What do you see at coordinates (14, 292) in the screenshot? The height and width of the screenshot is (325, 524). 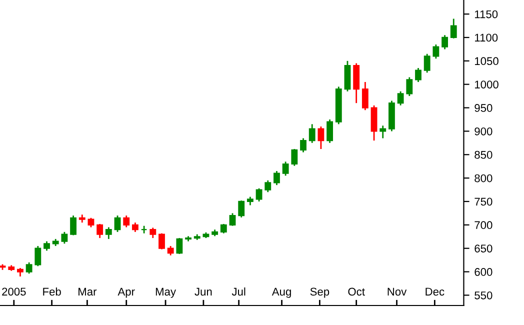 I see `x-tick-label: 2005` at bounding box center [14, 292].